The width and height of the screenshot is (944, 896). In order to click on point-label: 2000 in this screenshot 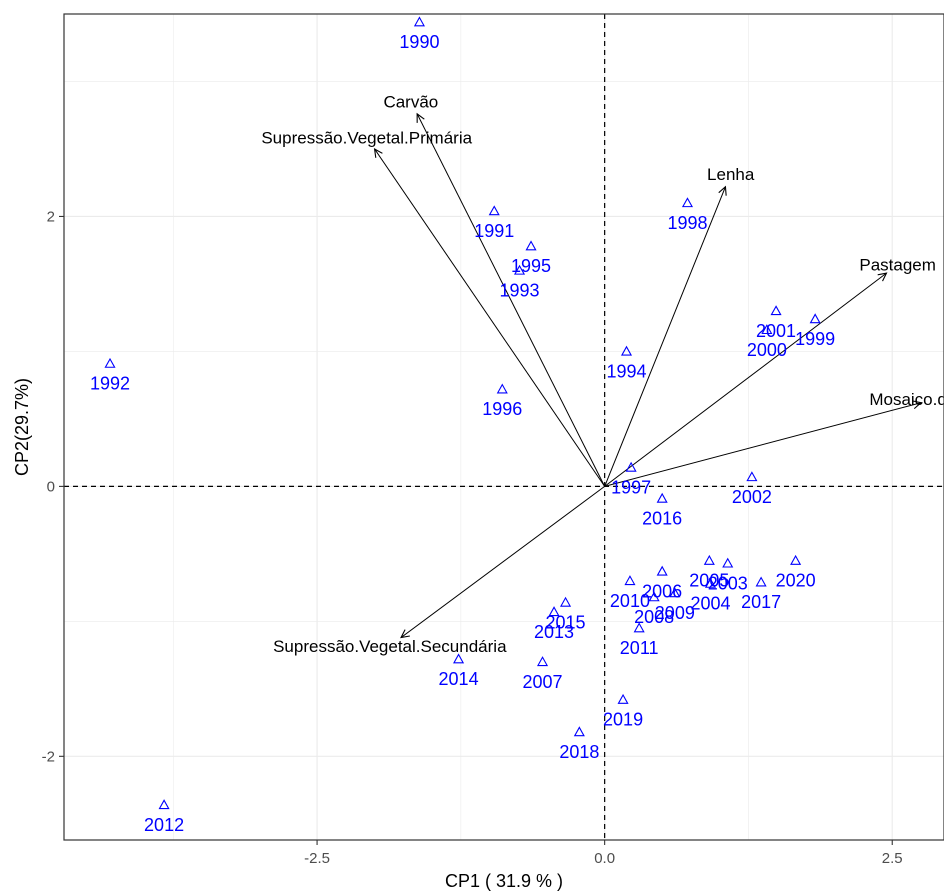, I will do `click(767, 350)`.